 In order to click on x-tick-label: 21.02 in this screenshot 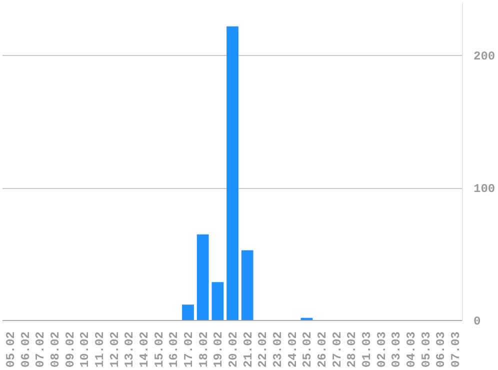, I will do `click(248, 349)`.